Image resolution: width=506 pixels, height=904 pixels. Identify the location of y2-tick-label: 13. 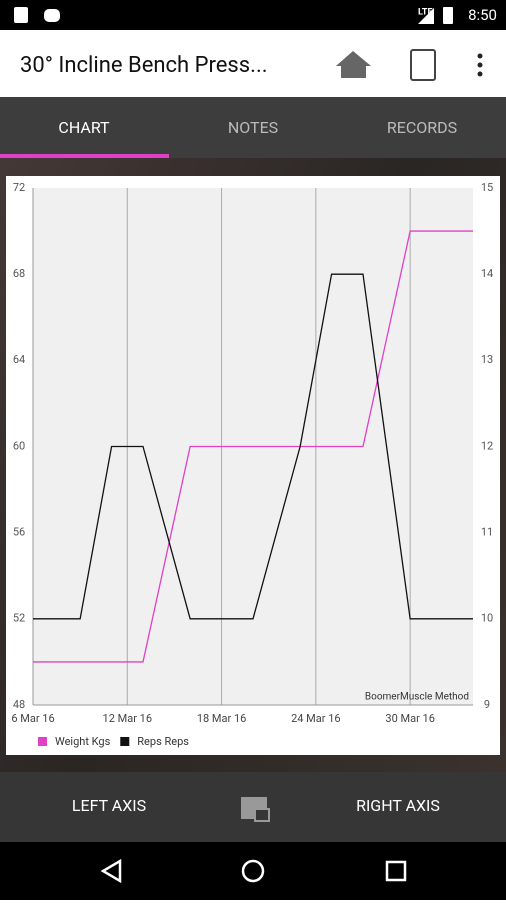
(487, 359).